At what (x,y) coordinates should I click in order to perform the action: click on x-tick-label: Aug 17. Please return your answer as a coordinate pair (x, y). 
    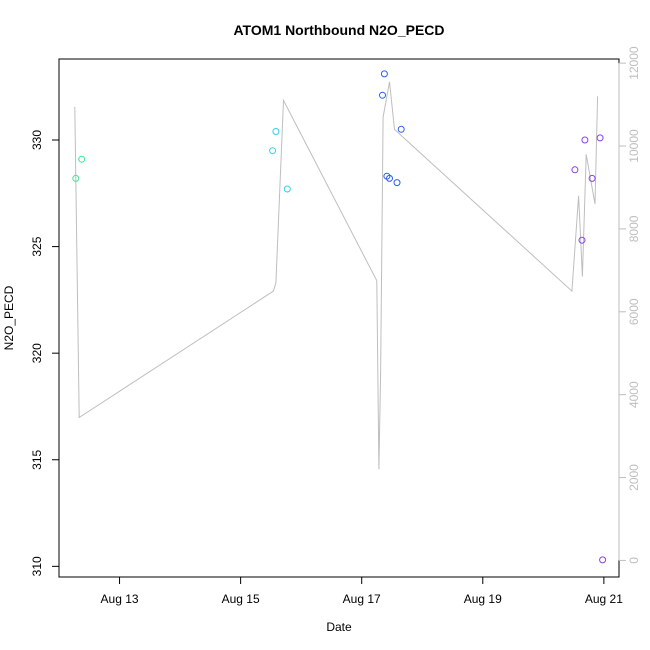
    Looking at the image, I should click on (362, 599).